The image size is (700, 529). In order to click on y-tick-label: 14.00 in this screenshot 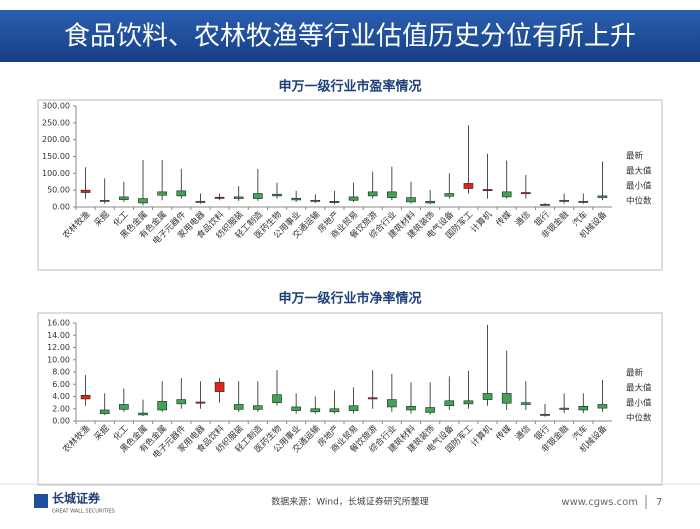, I will do `click(58, 335)`.